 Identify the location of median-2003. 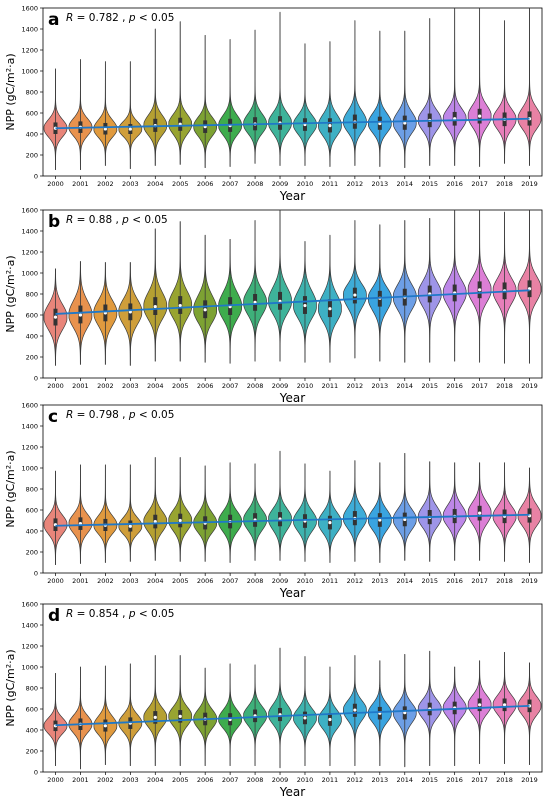
(130, 526).